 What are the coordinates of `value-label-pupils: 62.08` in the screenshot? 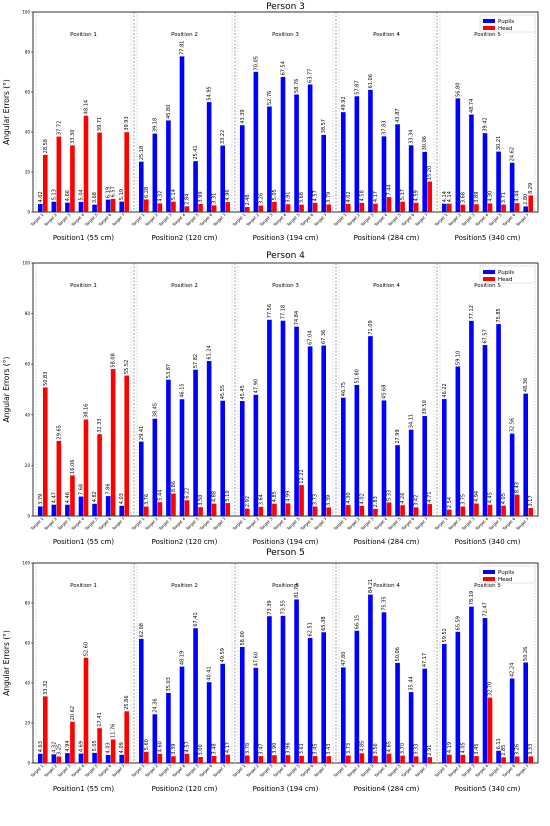 It's located at (142, 630).